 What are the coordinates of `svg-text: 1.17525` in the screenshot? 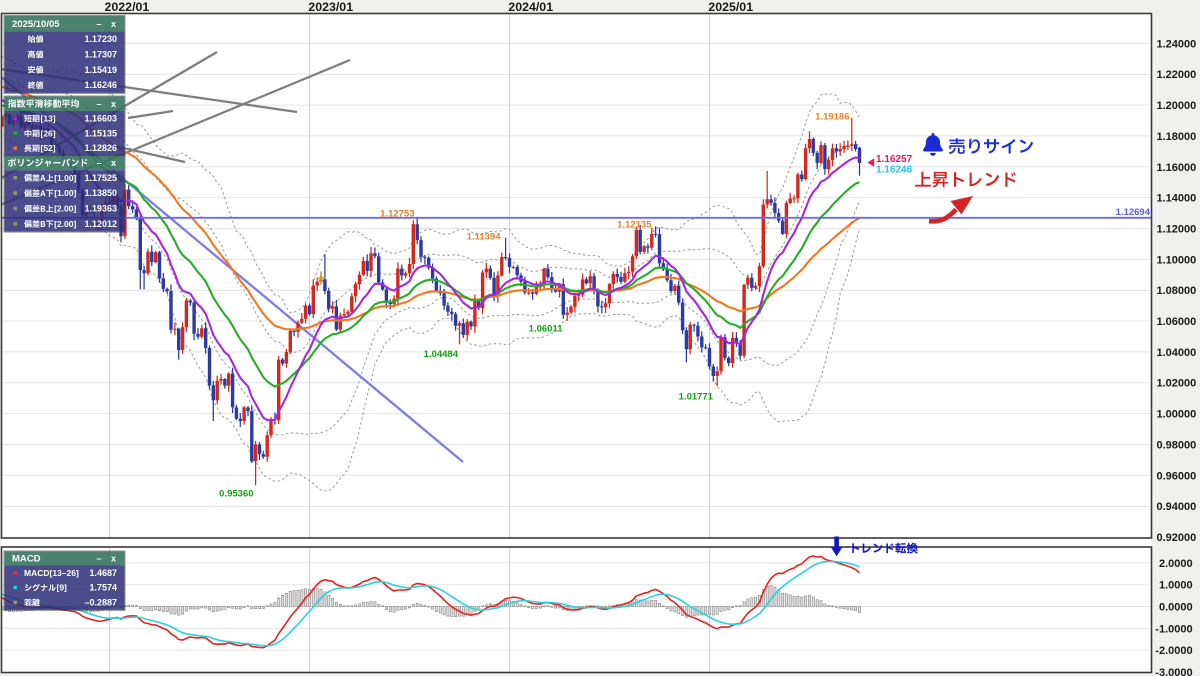 It's located at (100, 178).